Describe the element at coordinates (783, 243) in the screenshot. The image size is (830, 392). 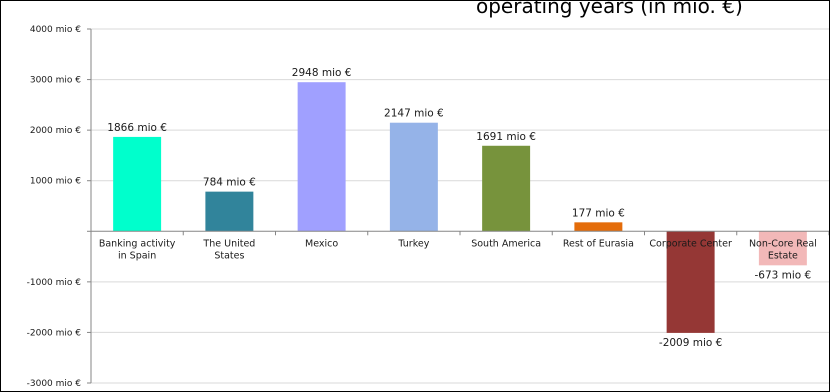
I see `category-label-line: Non-Core Real` at that location.